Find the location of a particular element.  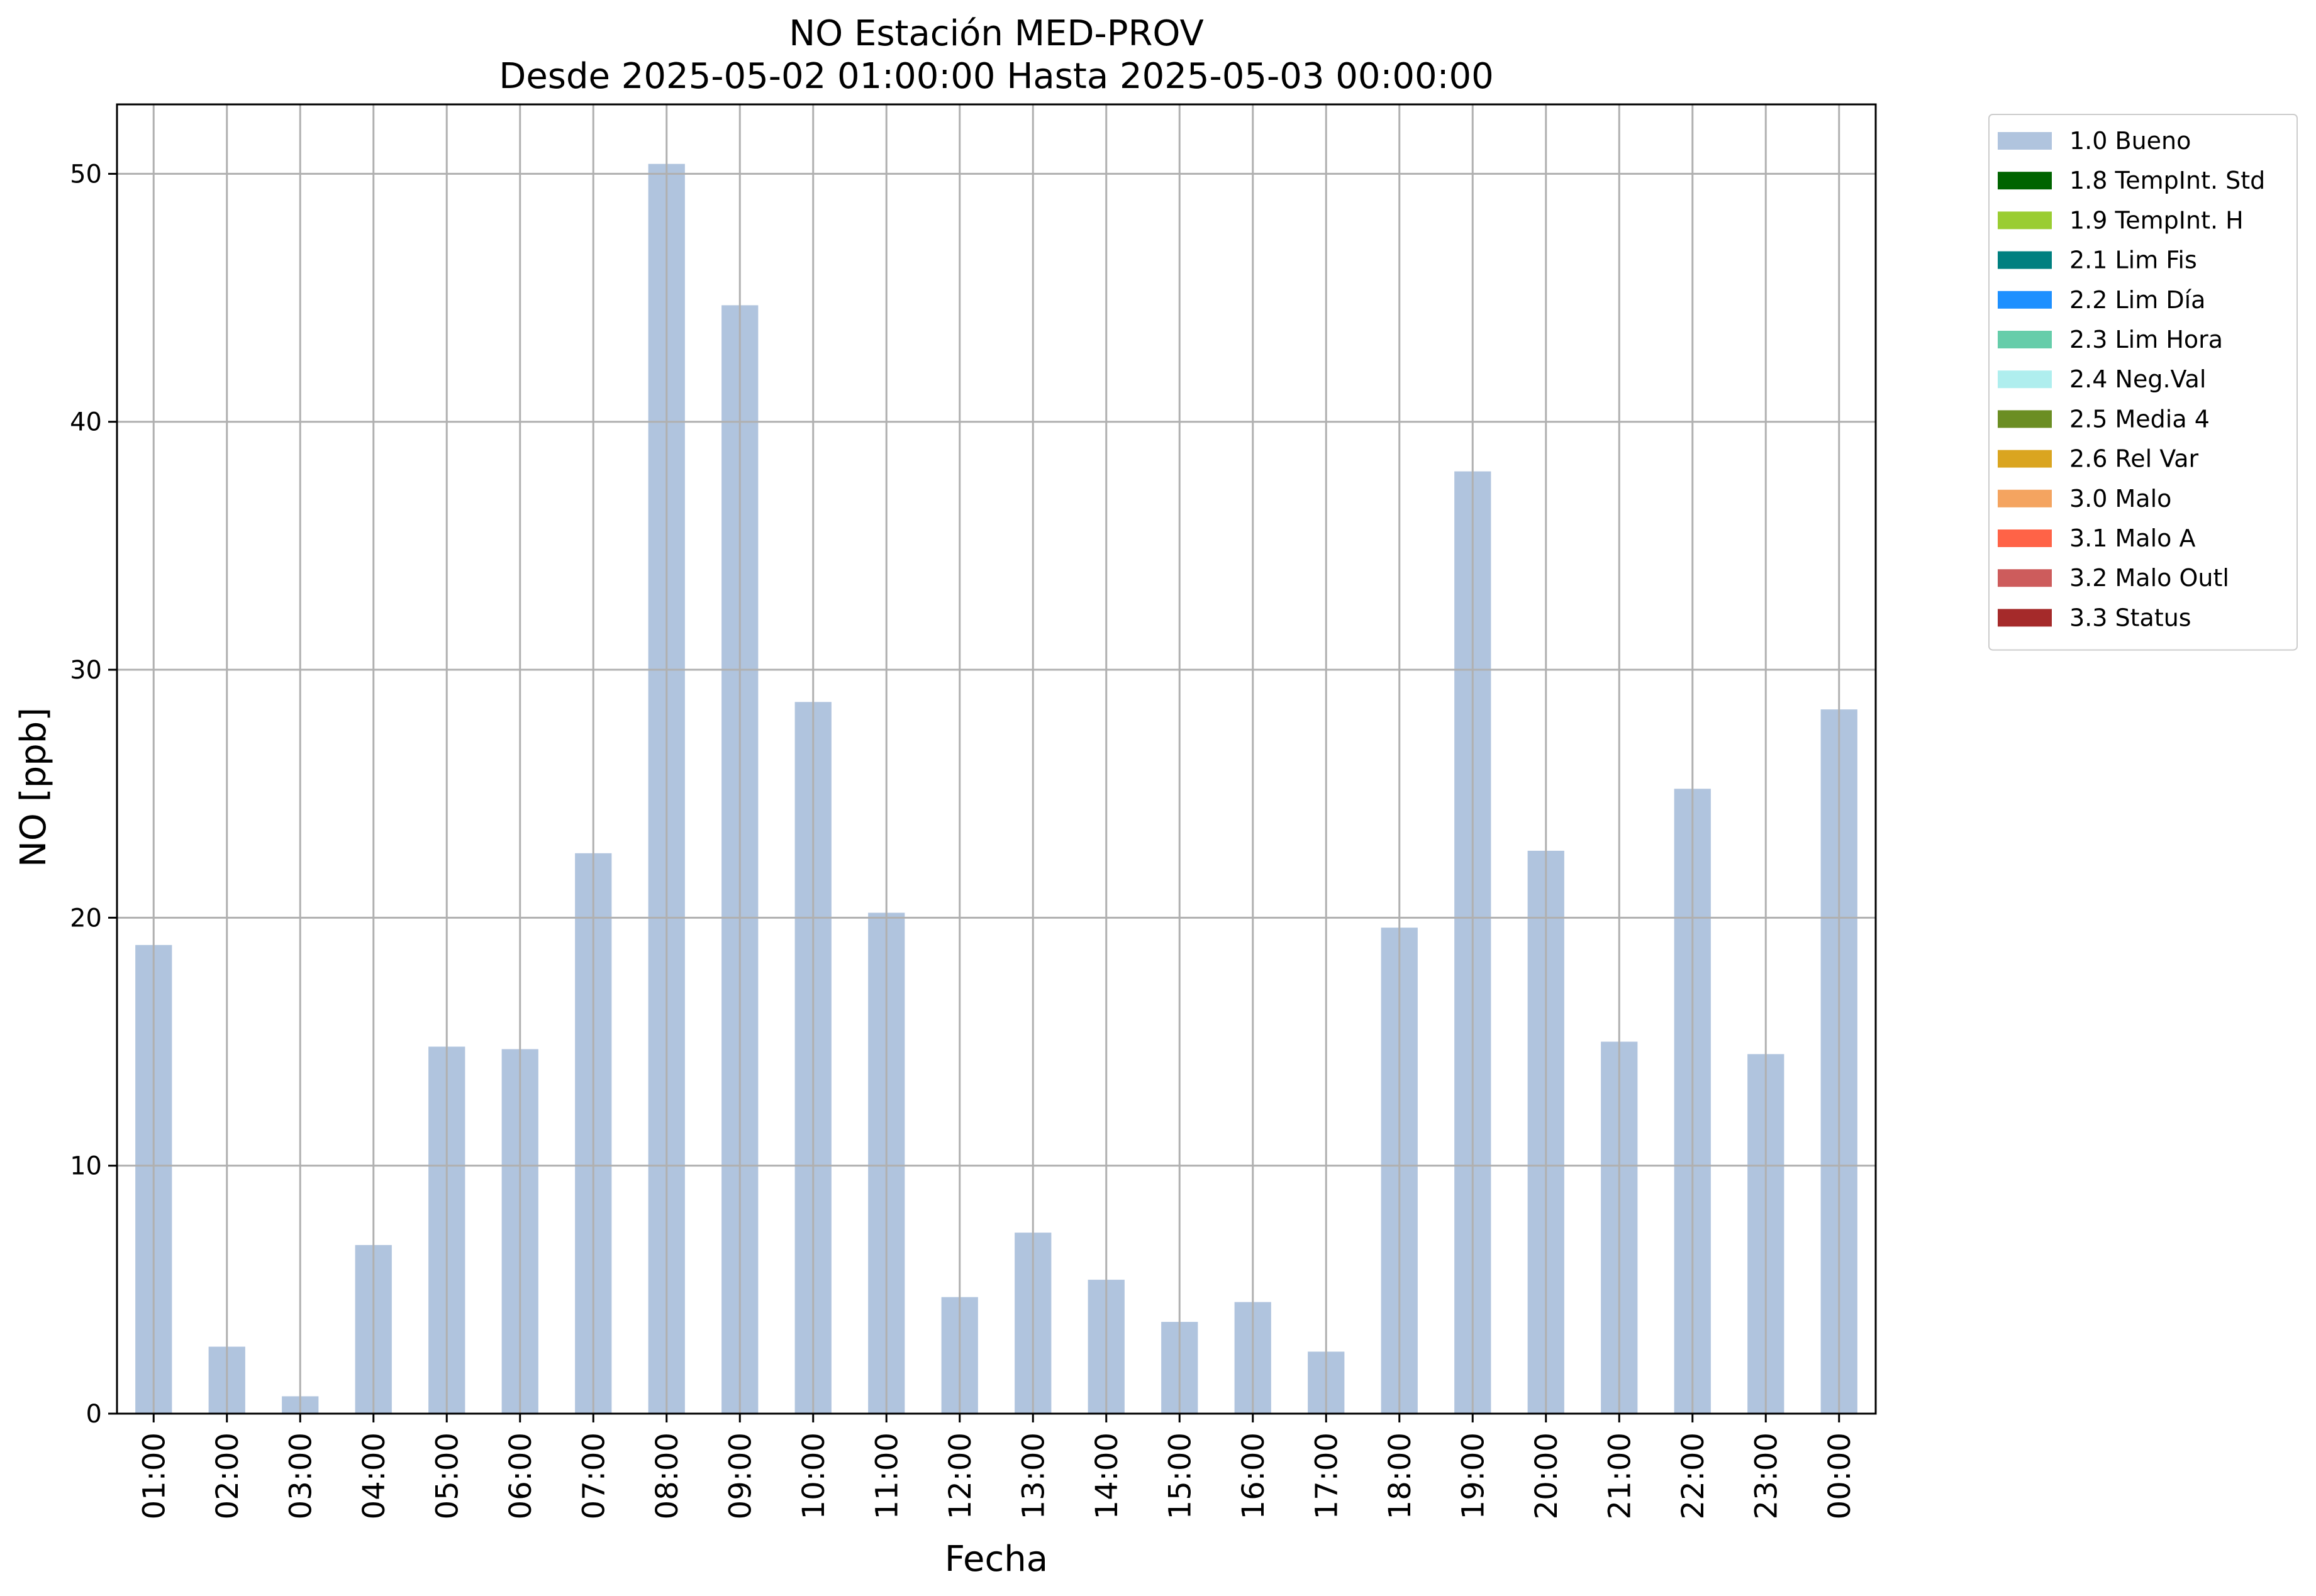

x-tick-label: 08:00 is located at coordinates (667, 1476).